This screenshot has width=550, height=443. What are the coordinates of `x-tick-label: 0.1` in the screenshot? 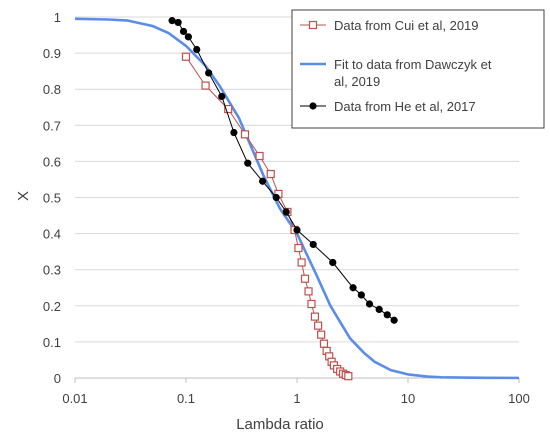 It's located at (186, 398).